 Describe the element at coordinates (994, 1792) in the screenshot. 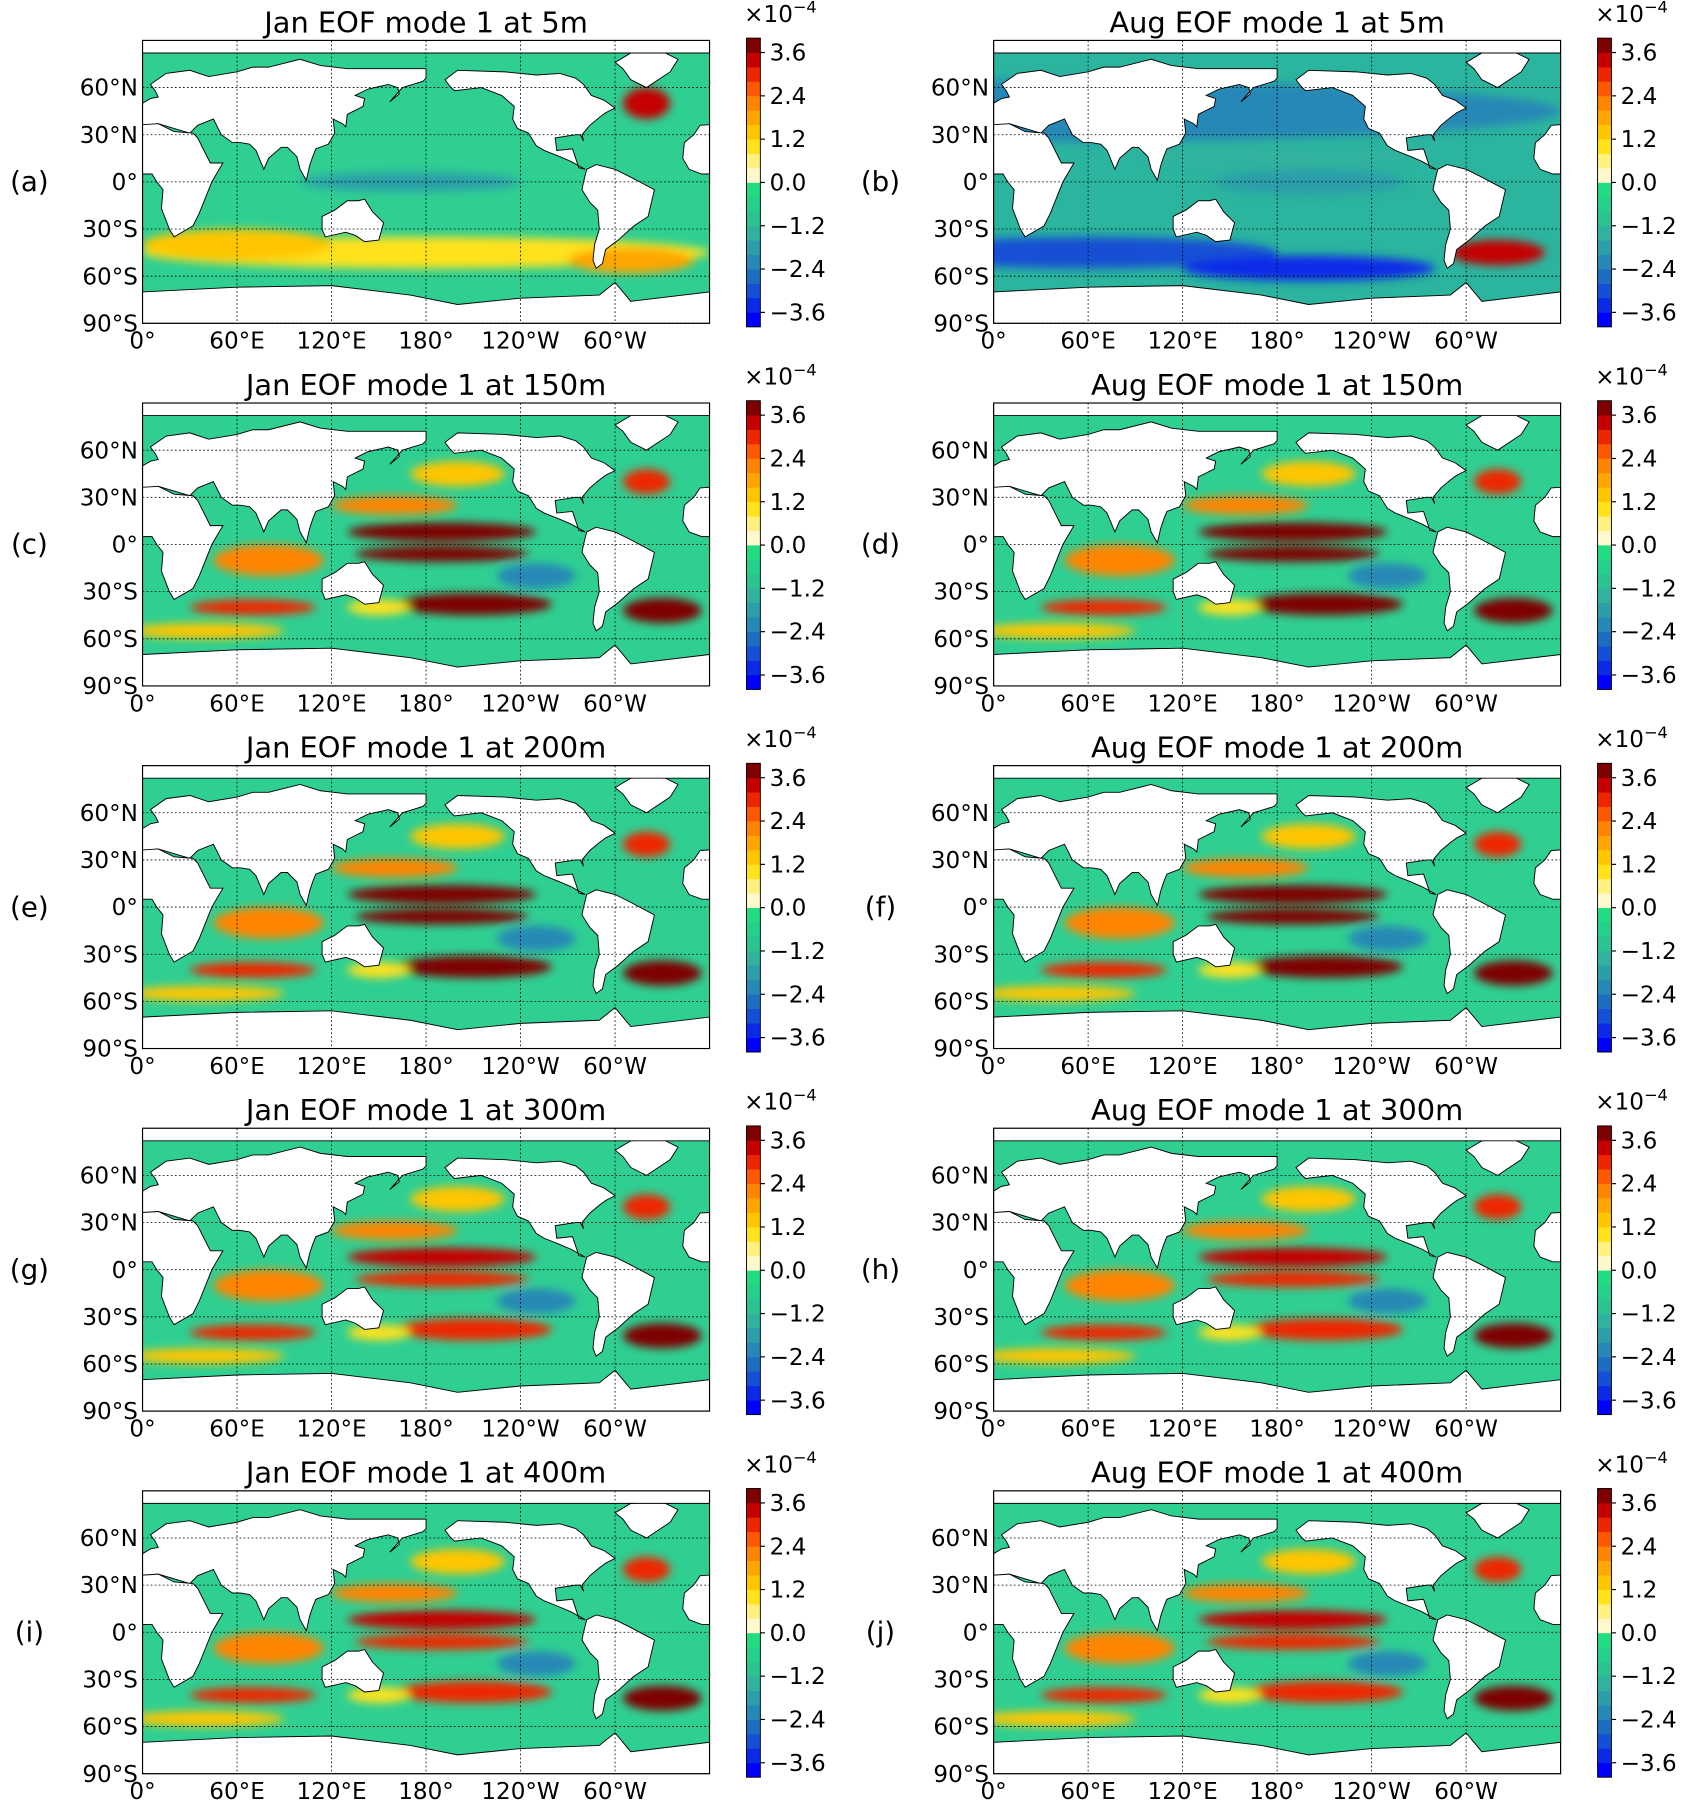

I see `lon-tick-label: 0°` at that location.